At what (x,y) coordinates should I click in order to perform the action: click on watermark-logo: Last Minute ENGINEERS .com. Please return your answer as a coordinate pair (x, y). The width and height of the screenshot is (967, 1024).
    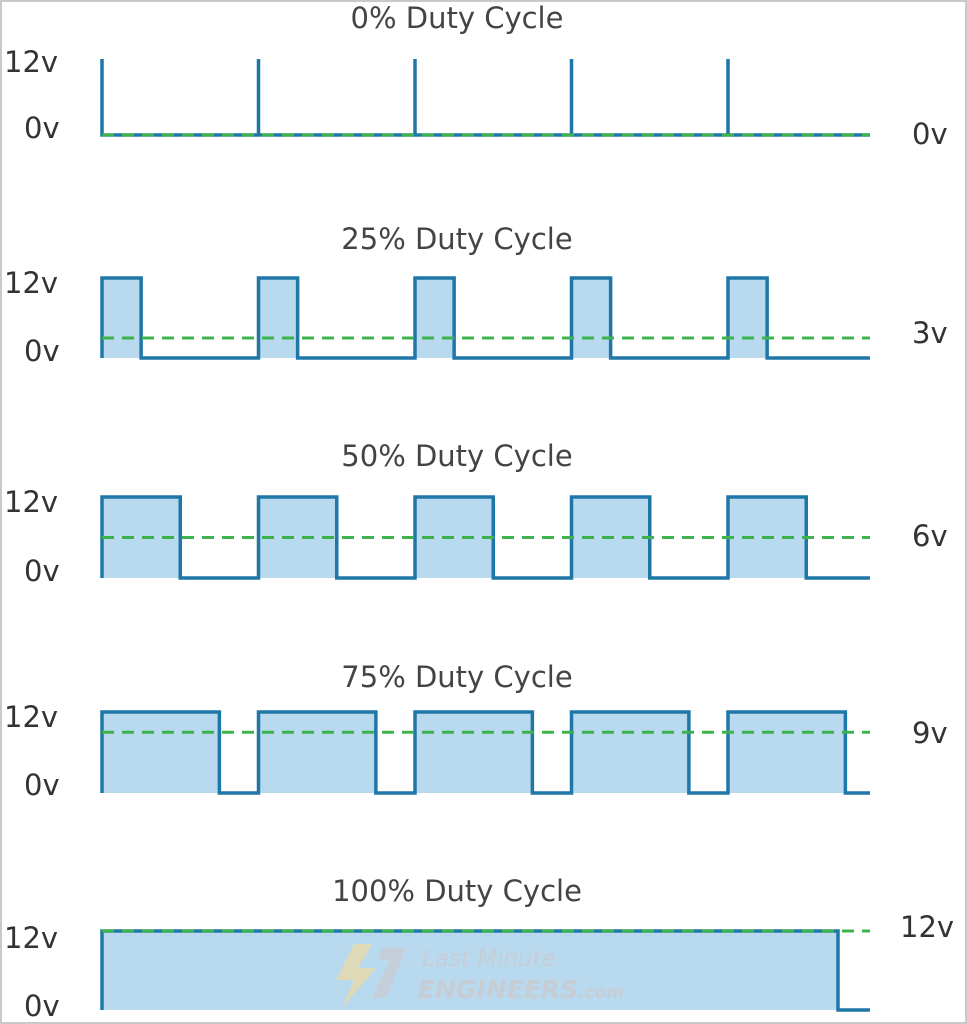
    Looking at the image, I should click on (480, 976).